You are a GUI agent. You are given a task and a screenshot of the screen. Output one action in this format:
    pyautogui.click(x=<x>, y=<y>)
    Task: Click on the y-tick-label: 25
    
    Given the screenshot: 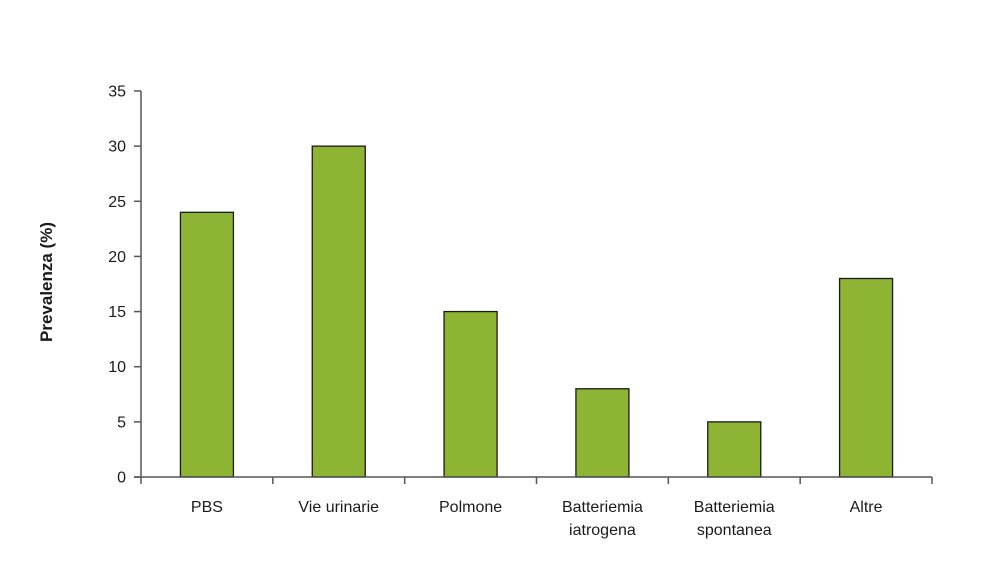 What is the action you would take?
    pyautogui.click(x=117, y=202)
    